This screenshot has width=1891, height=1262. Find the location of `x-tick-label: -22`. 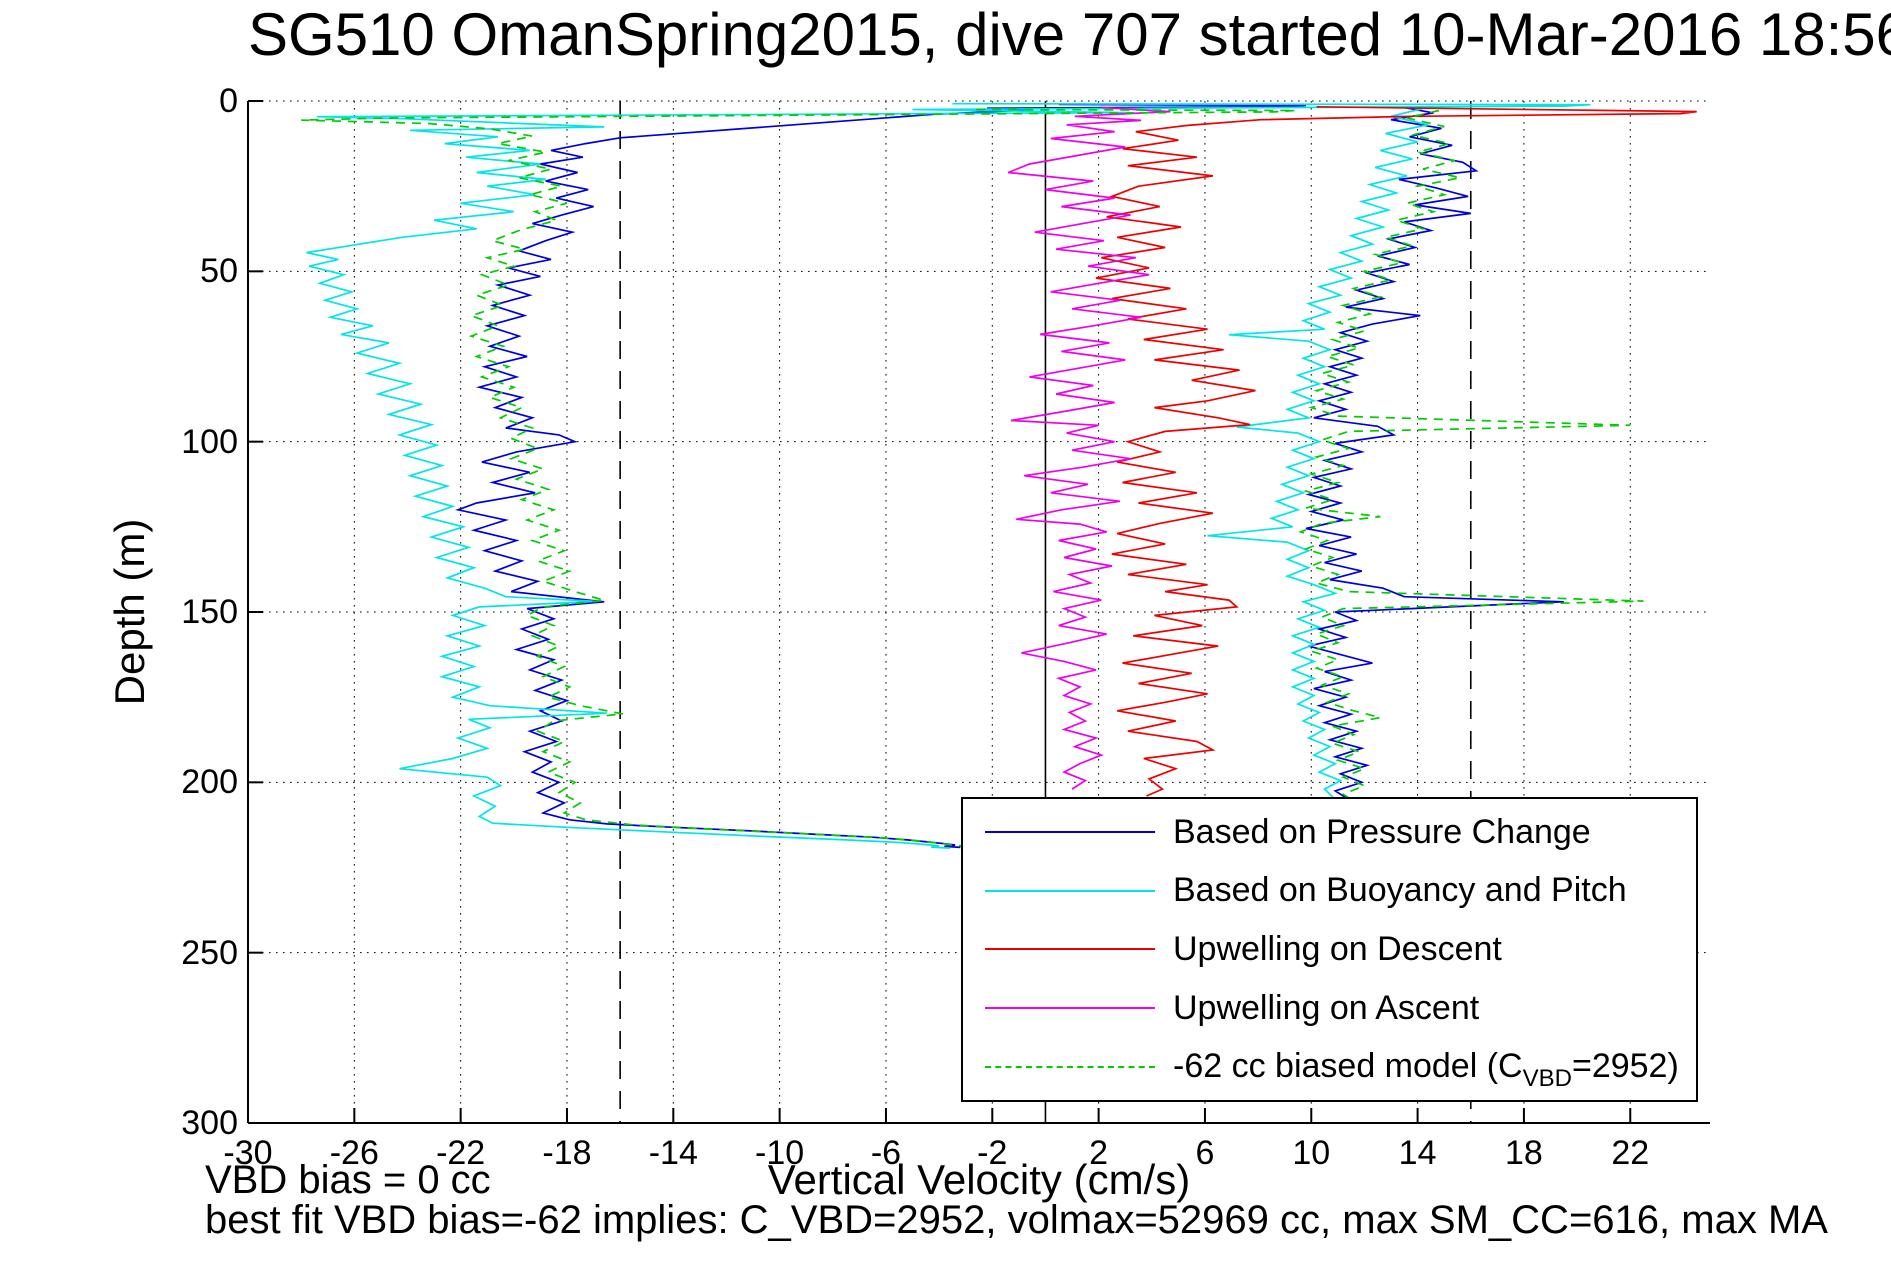

x-tick-label: -22 is located at coordinates (461, 1153).